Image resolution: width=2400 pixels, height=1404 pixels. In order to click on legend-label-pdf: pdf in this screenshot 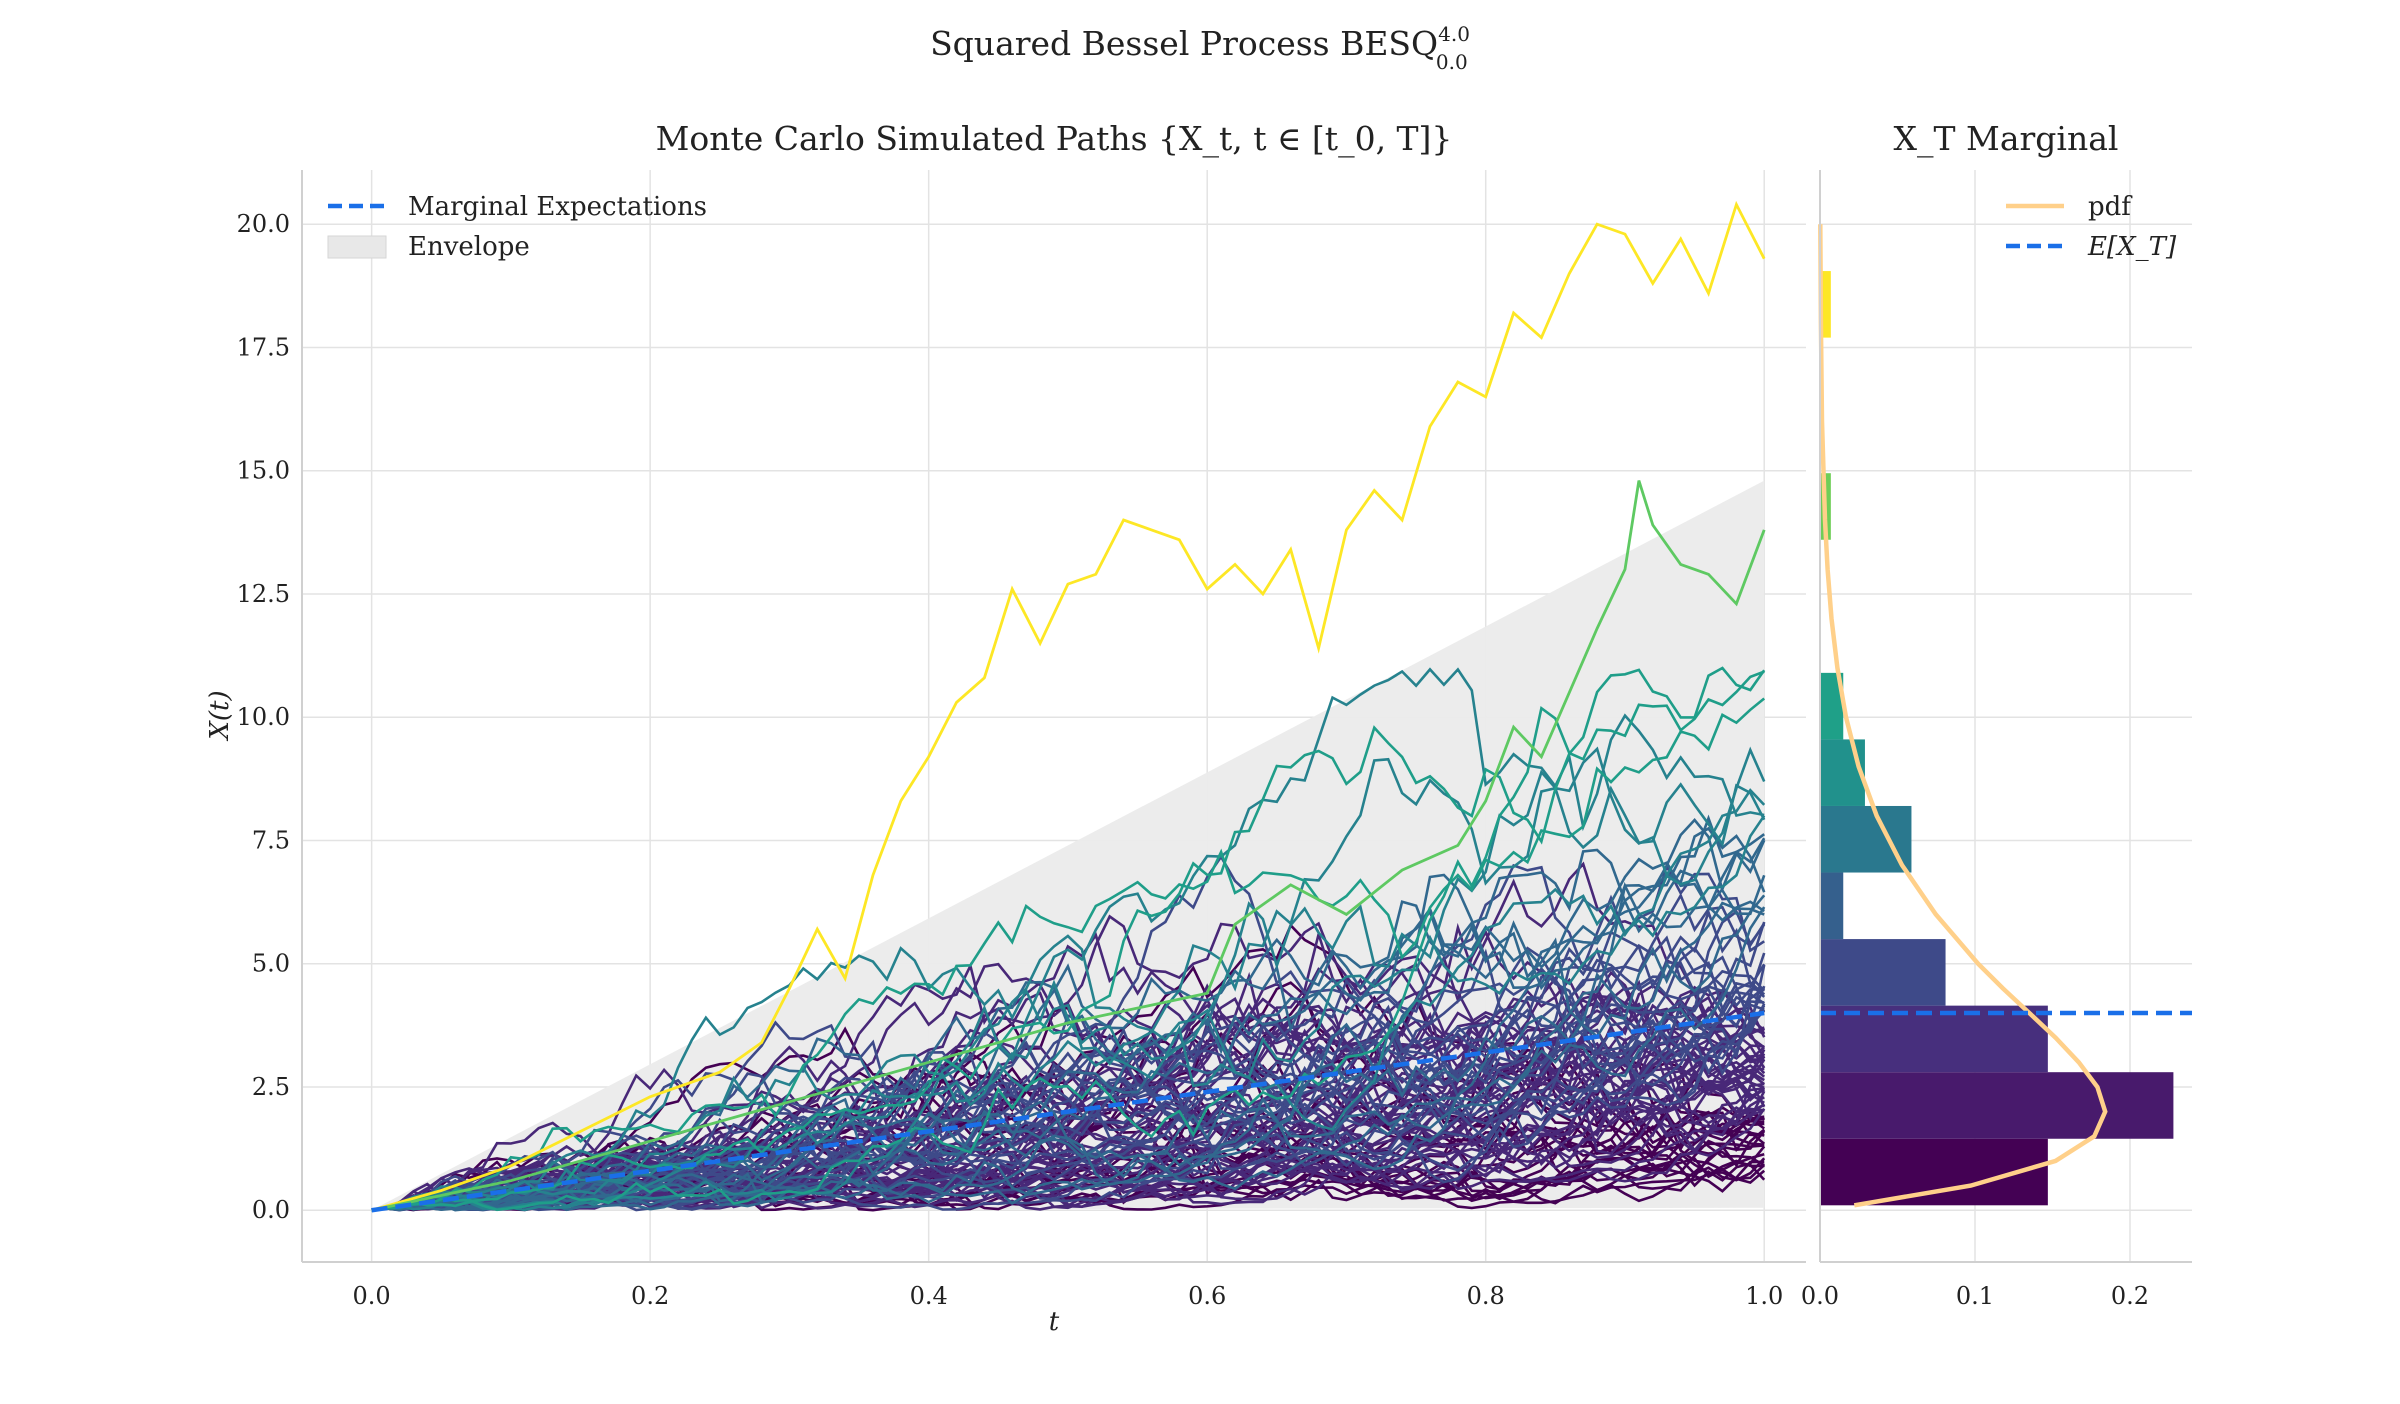, I will do `click(2110, 207)`.